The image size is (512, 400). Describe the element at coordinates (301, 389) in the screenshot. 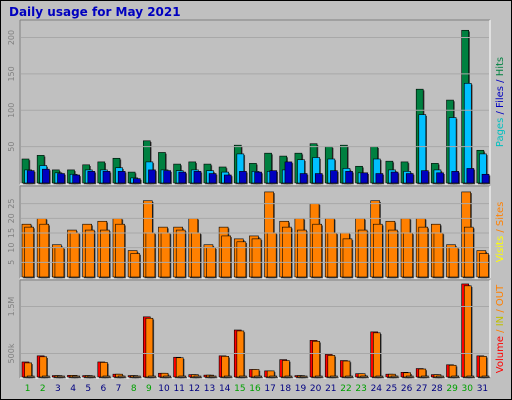

I see `day-label-19: 19` at that location.